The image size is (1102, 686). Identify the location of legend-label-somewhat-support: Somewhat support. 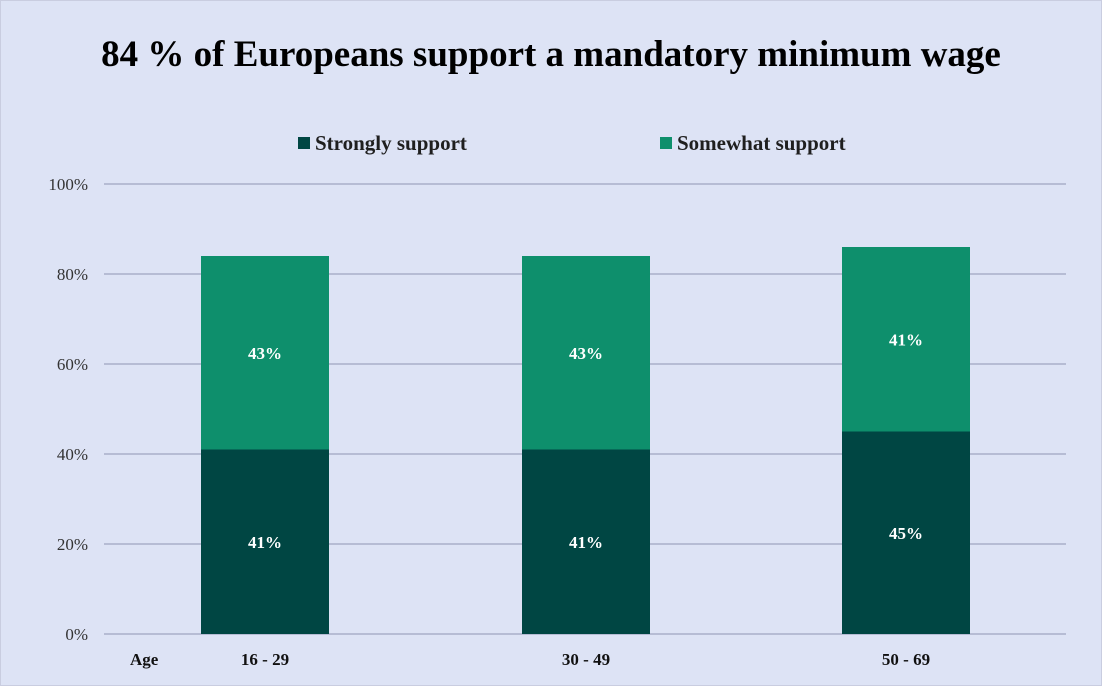
(761, 142).